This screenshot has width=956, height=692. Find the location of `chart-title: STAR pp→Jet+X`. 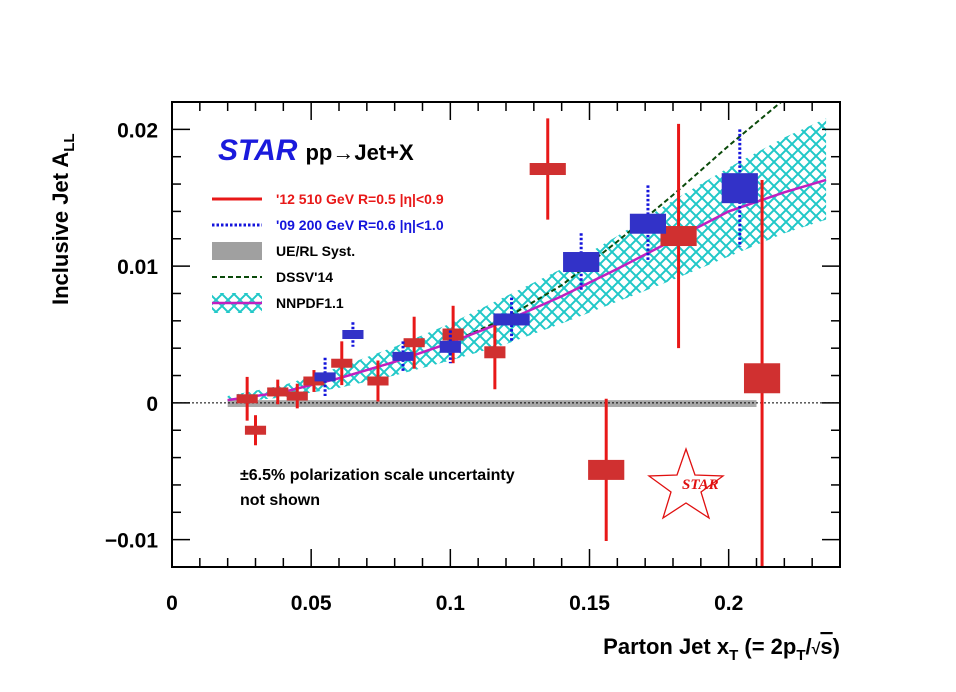

chart-title: STAR pp→Jet+X is located at coordinates (316, 150).